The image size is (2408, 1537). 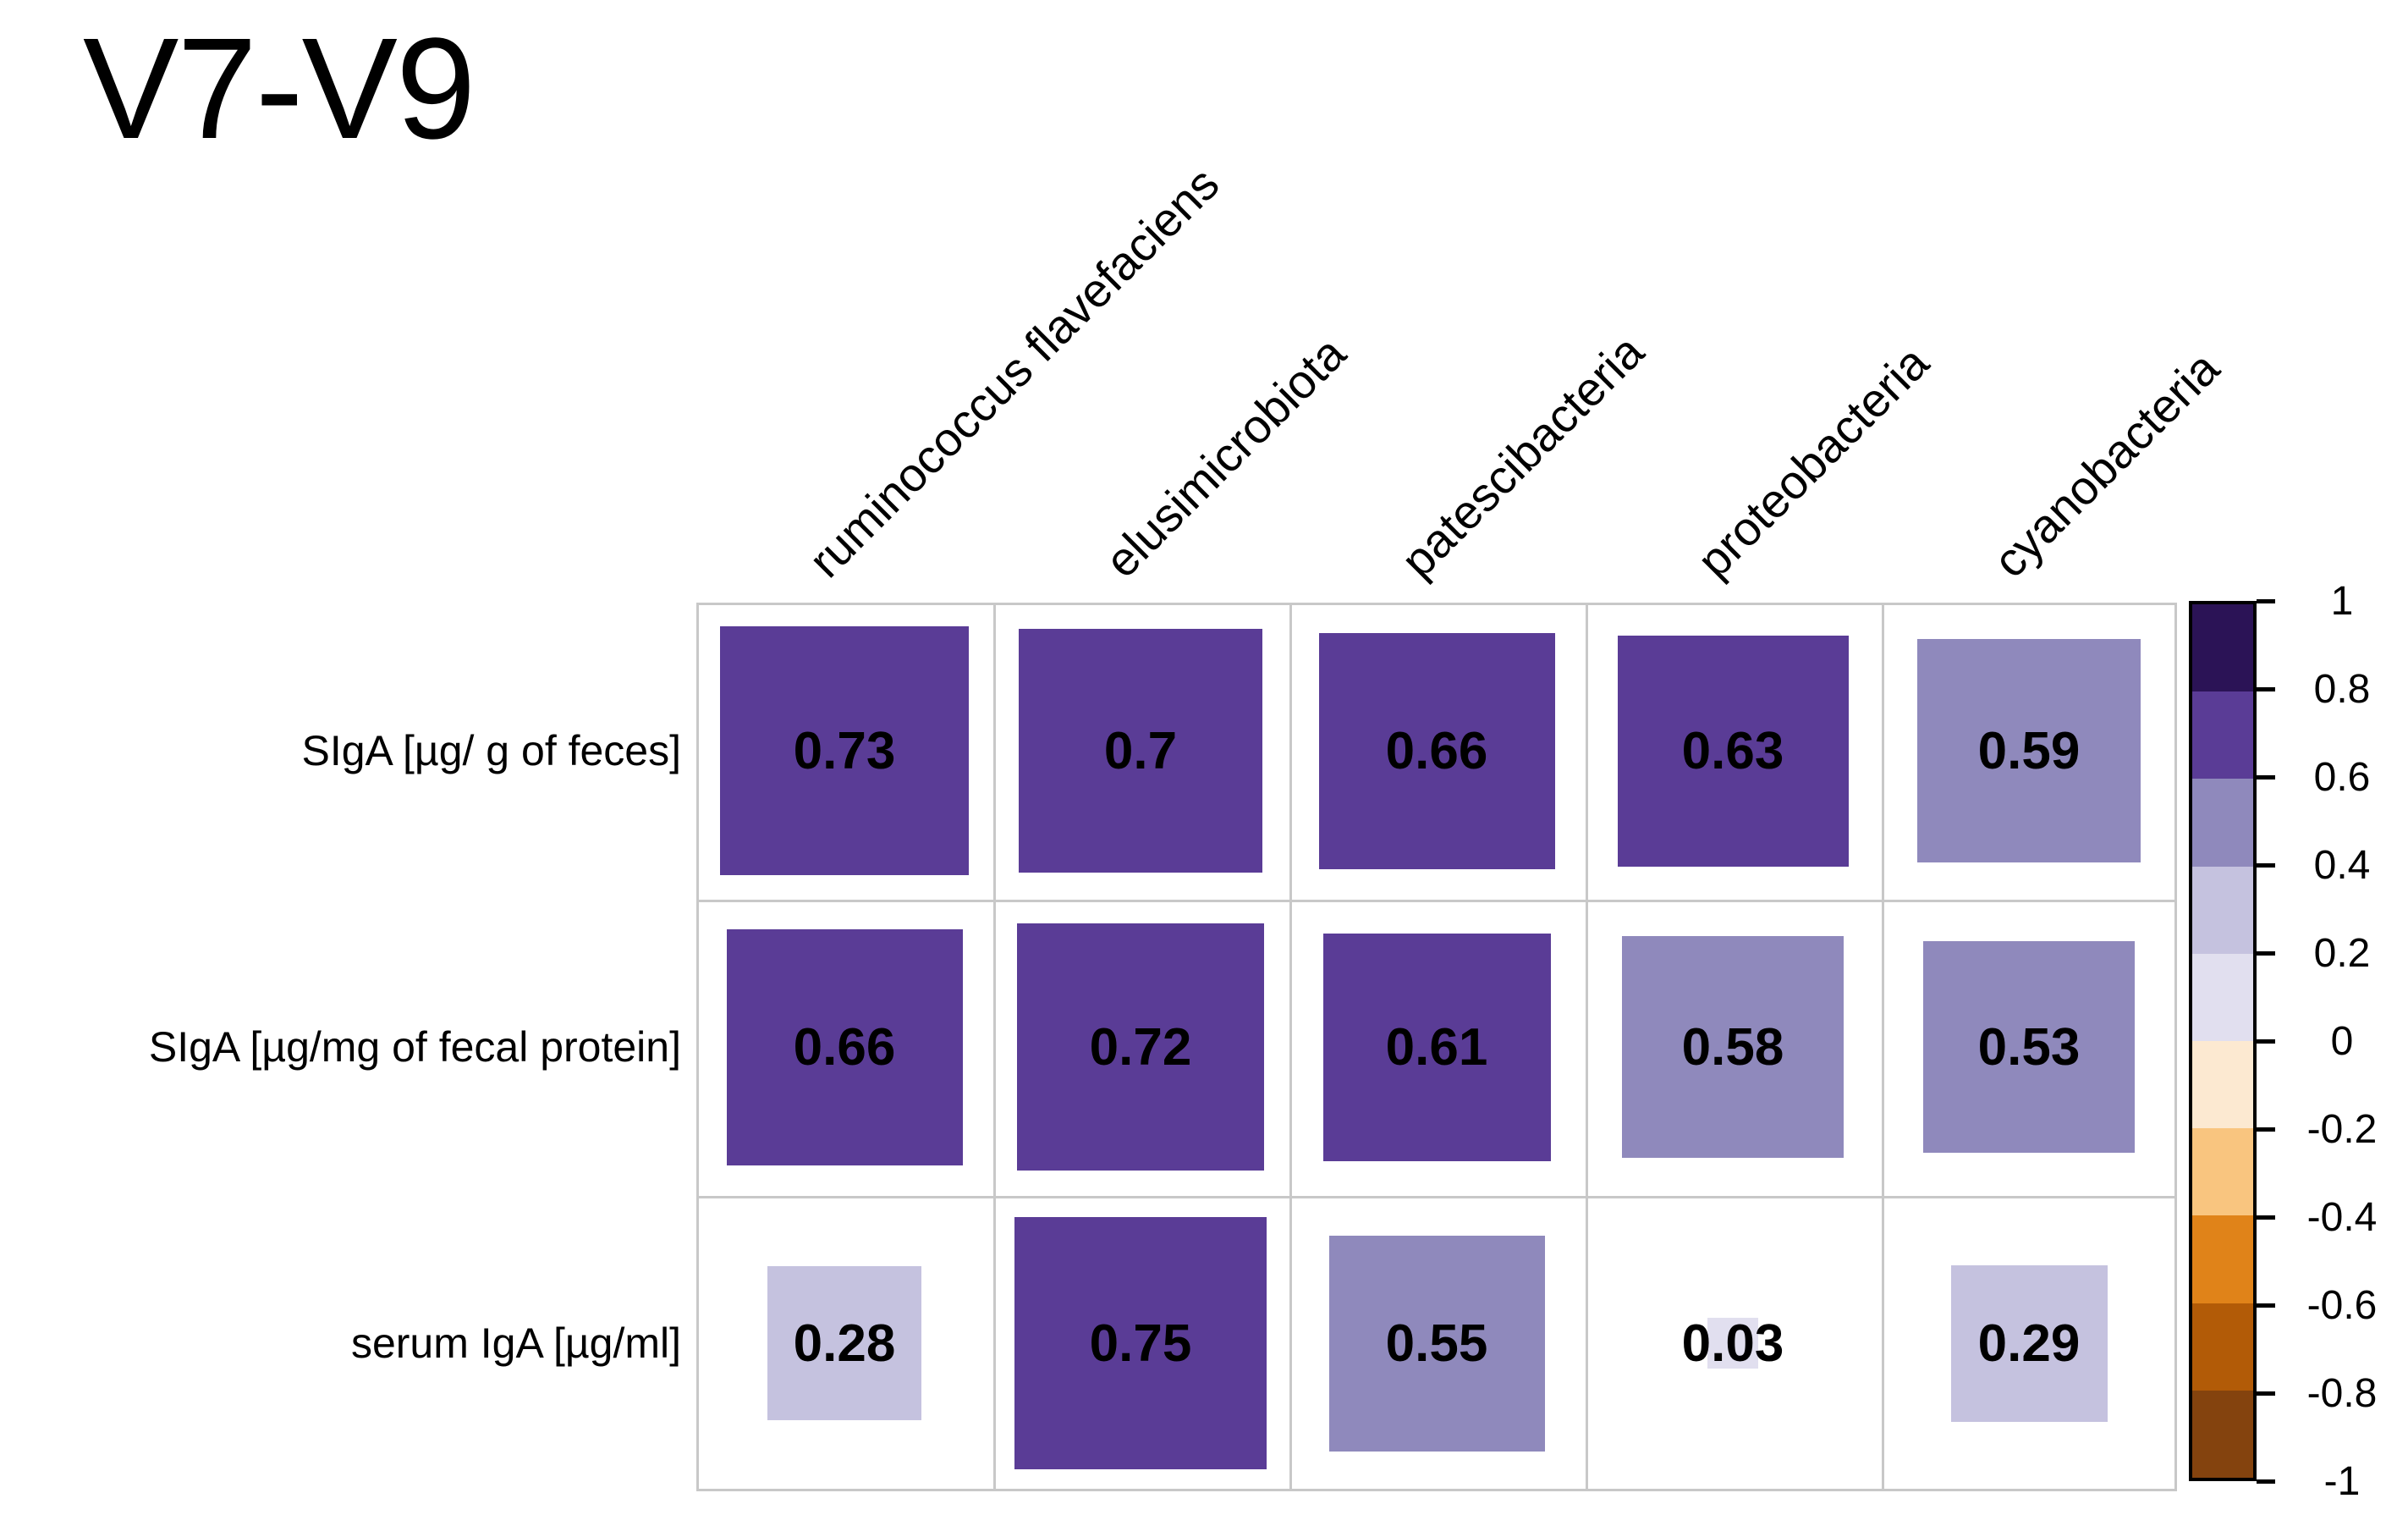 I want to click on column-label: patescibacteria, so click(x=1522, y=456).